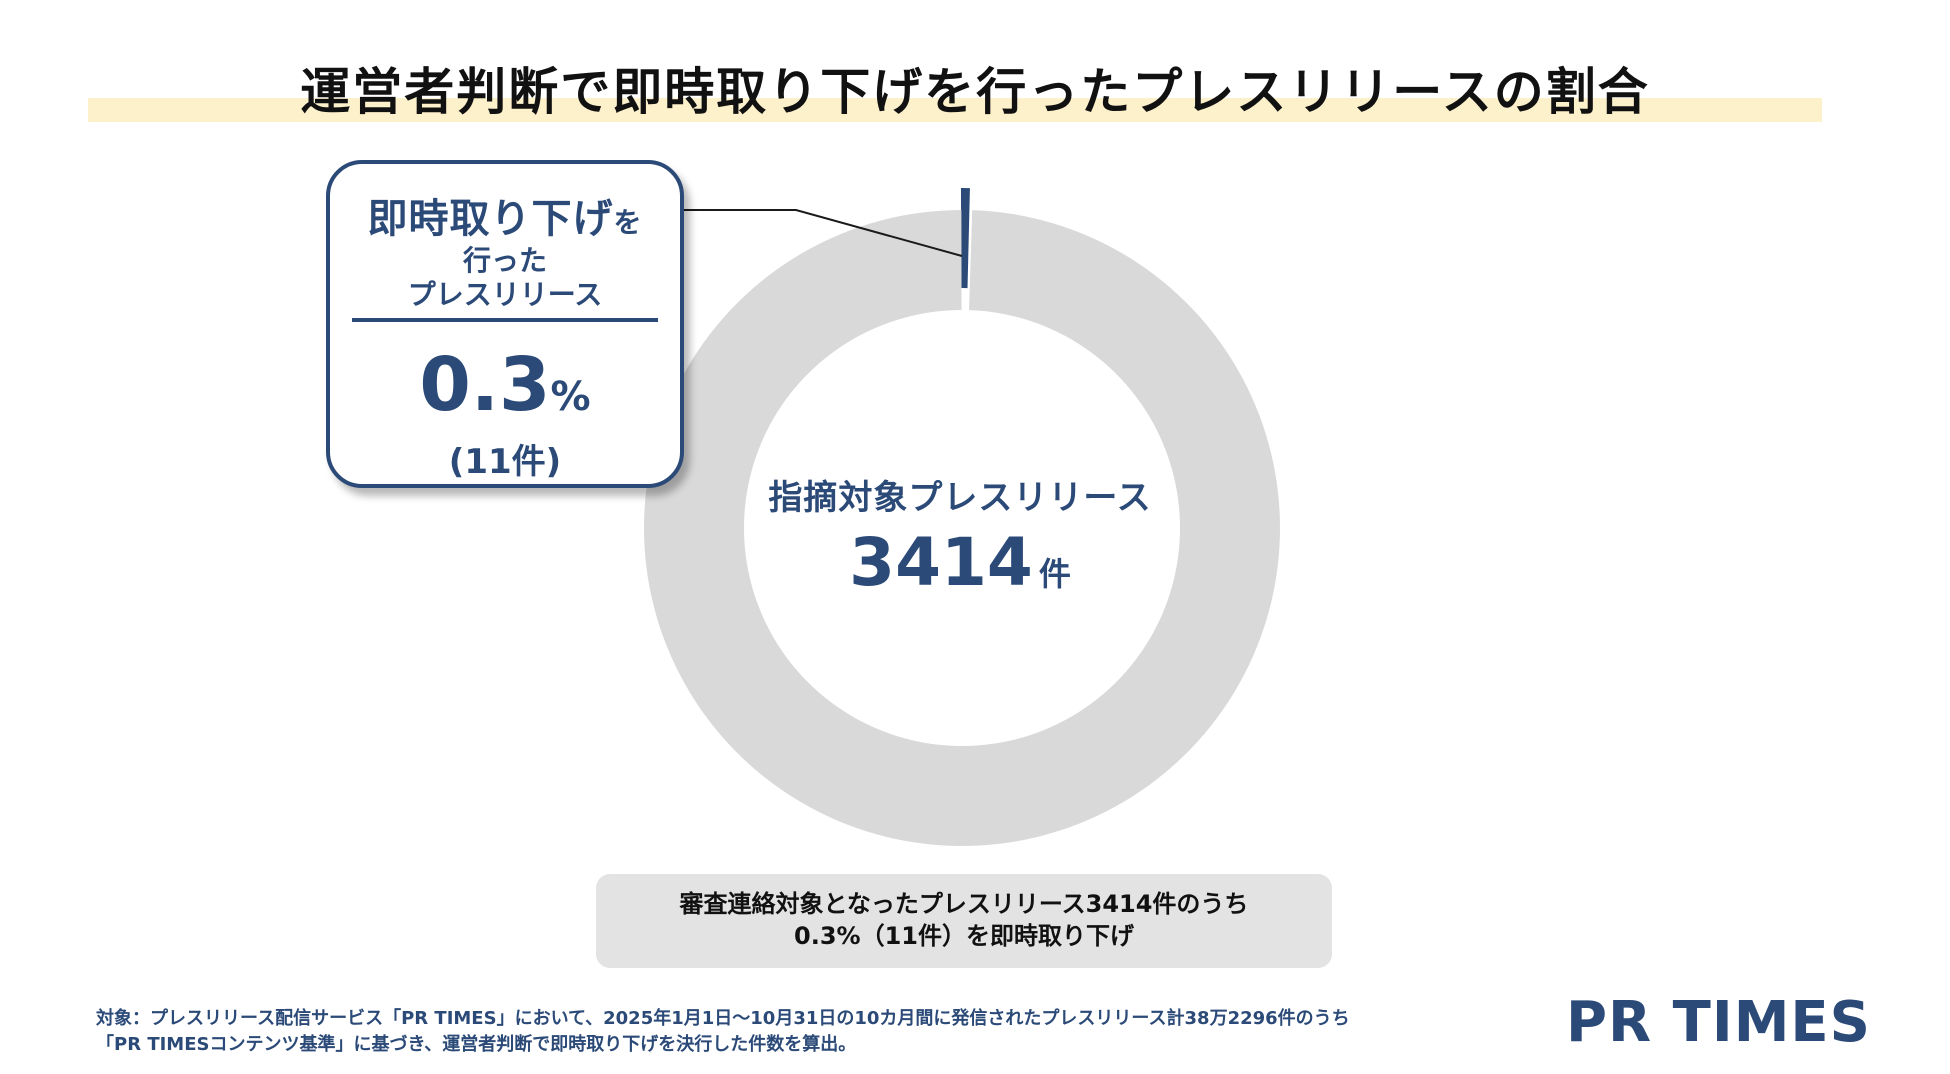 Image resolution: width=1950 pixels, height=1074 pixels. I want to click on summary-line-2: 0.3%（11件）を即時取り下げ, so click(964, 936).